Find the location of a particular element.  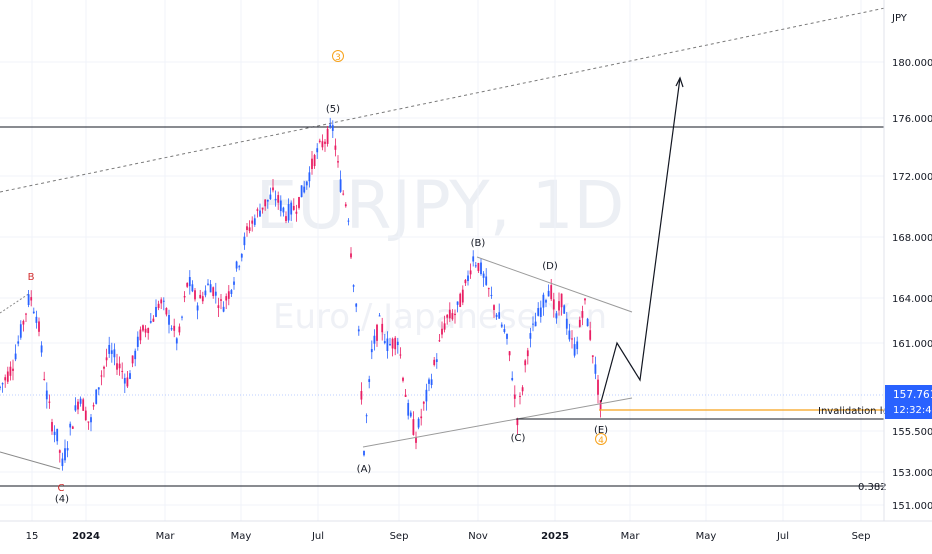

current-price-label: 157.761 is located at coordinates (912, 395).